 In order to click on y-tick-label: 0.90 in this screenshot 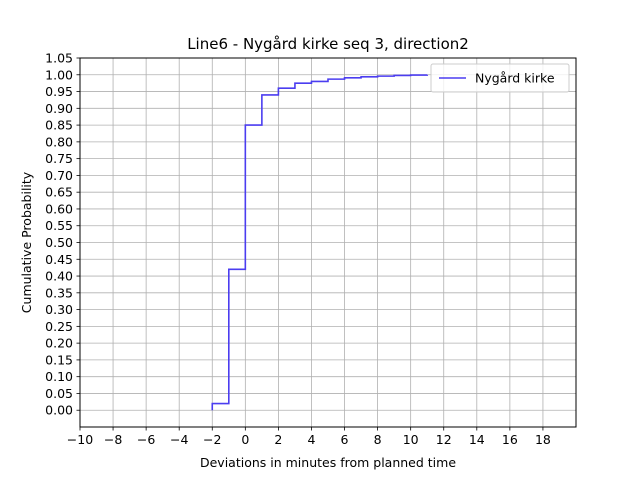, I will do `click(59, 108)`.